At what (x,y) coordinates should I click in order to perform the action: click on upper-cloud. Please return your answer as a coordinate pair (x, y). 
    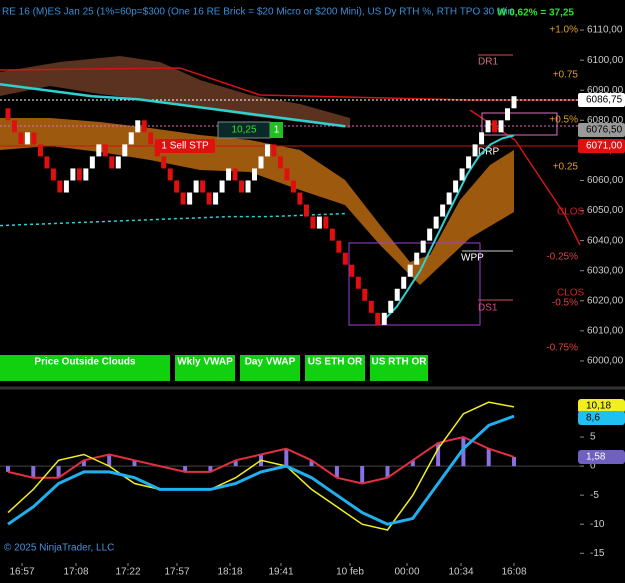
    Looking at the image, I should click on (175, 92).